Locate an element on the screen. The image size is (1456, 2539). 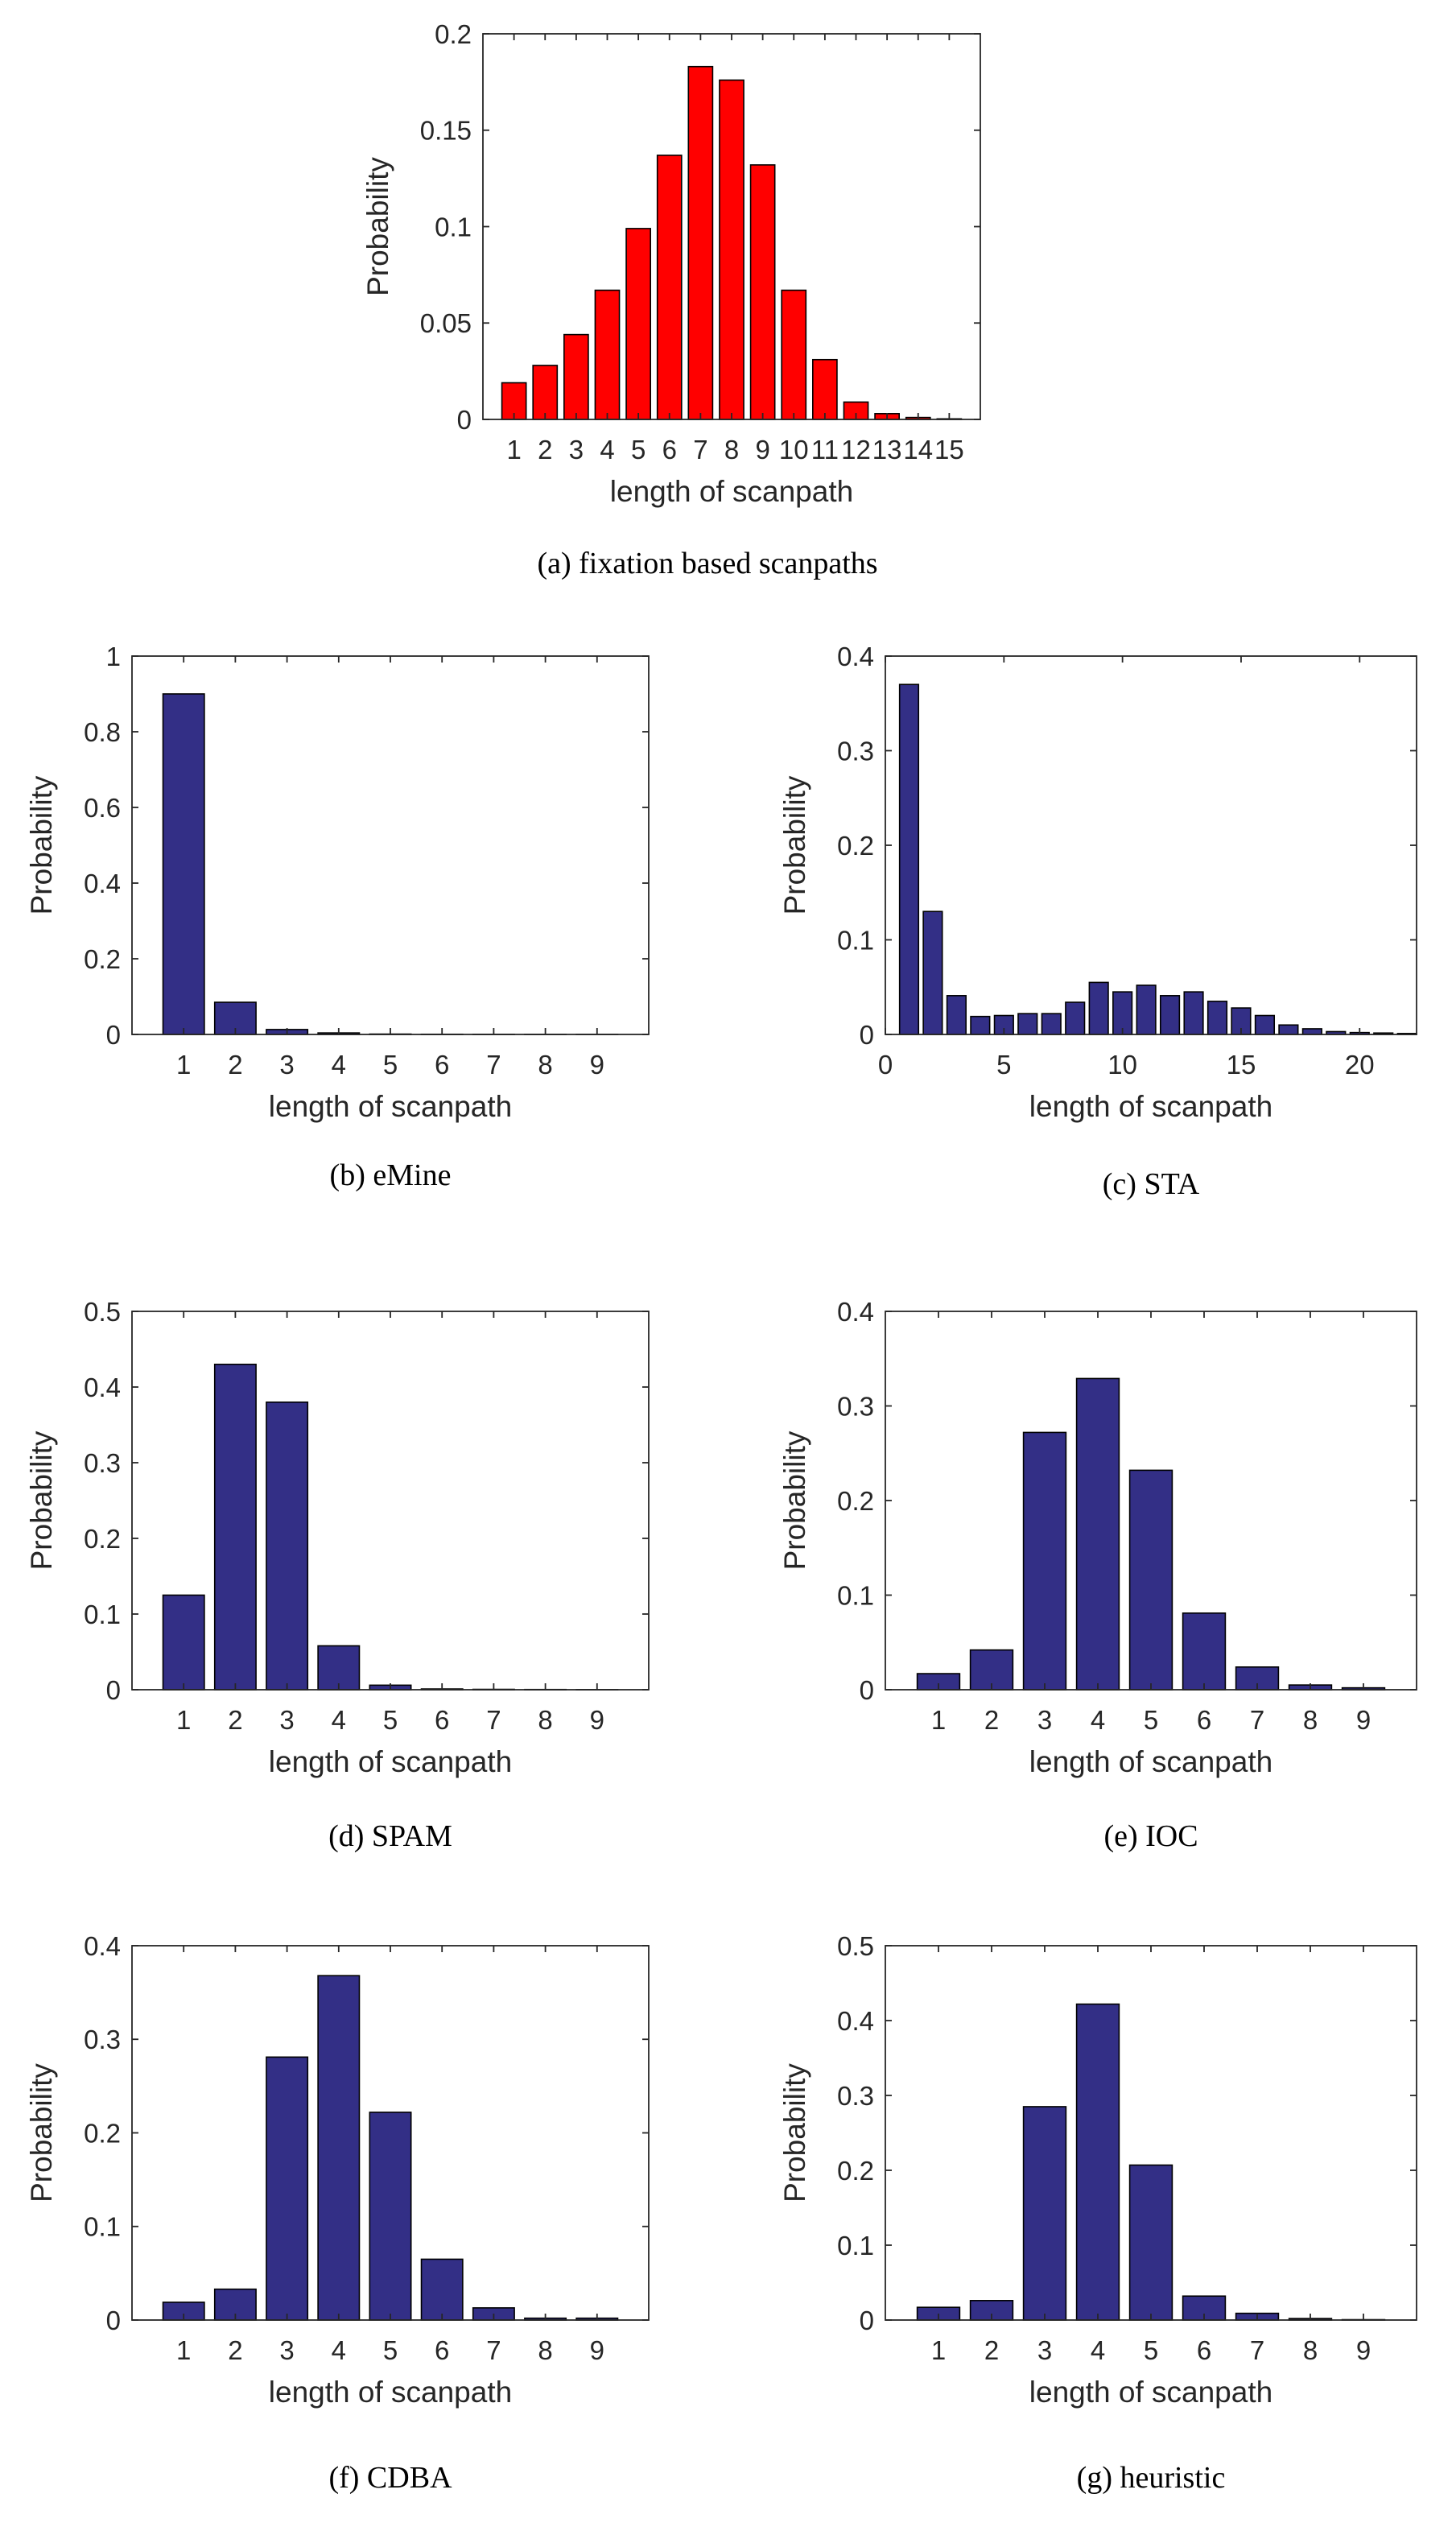
x-tick-label-a: 2 is located at coordinates (545, 450).